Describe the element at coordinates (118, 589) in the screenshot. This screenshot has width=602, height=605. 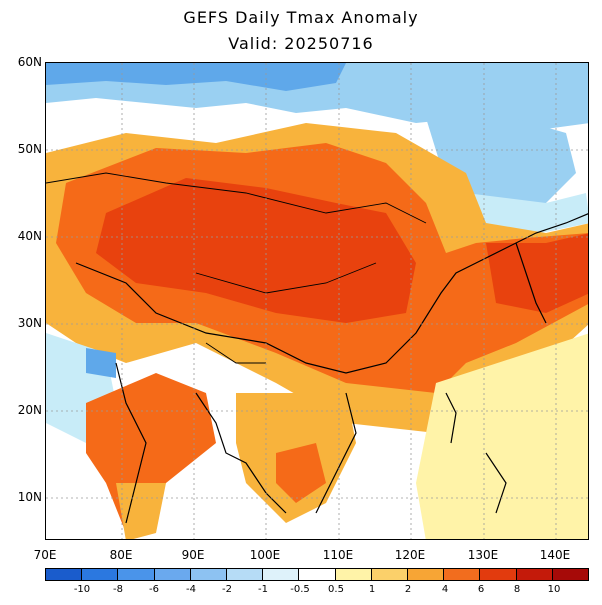
I see `colorbar-label: -8` at that location.